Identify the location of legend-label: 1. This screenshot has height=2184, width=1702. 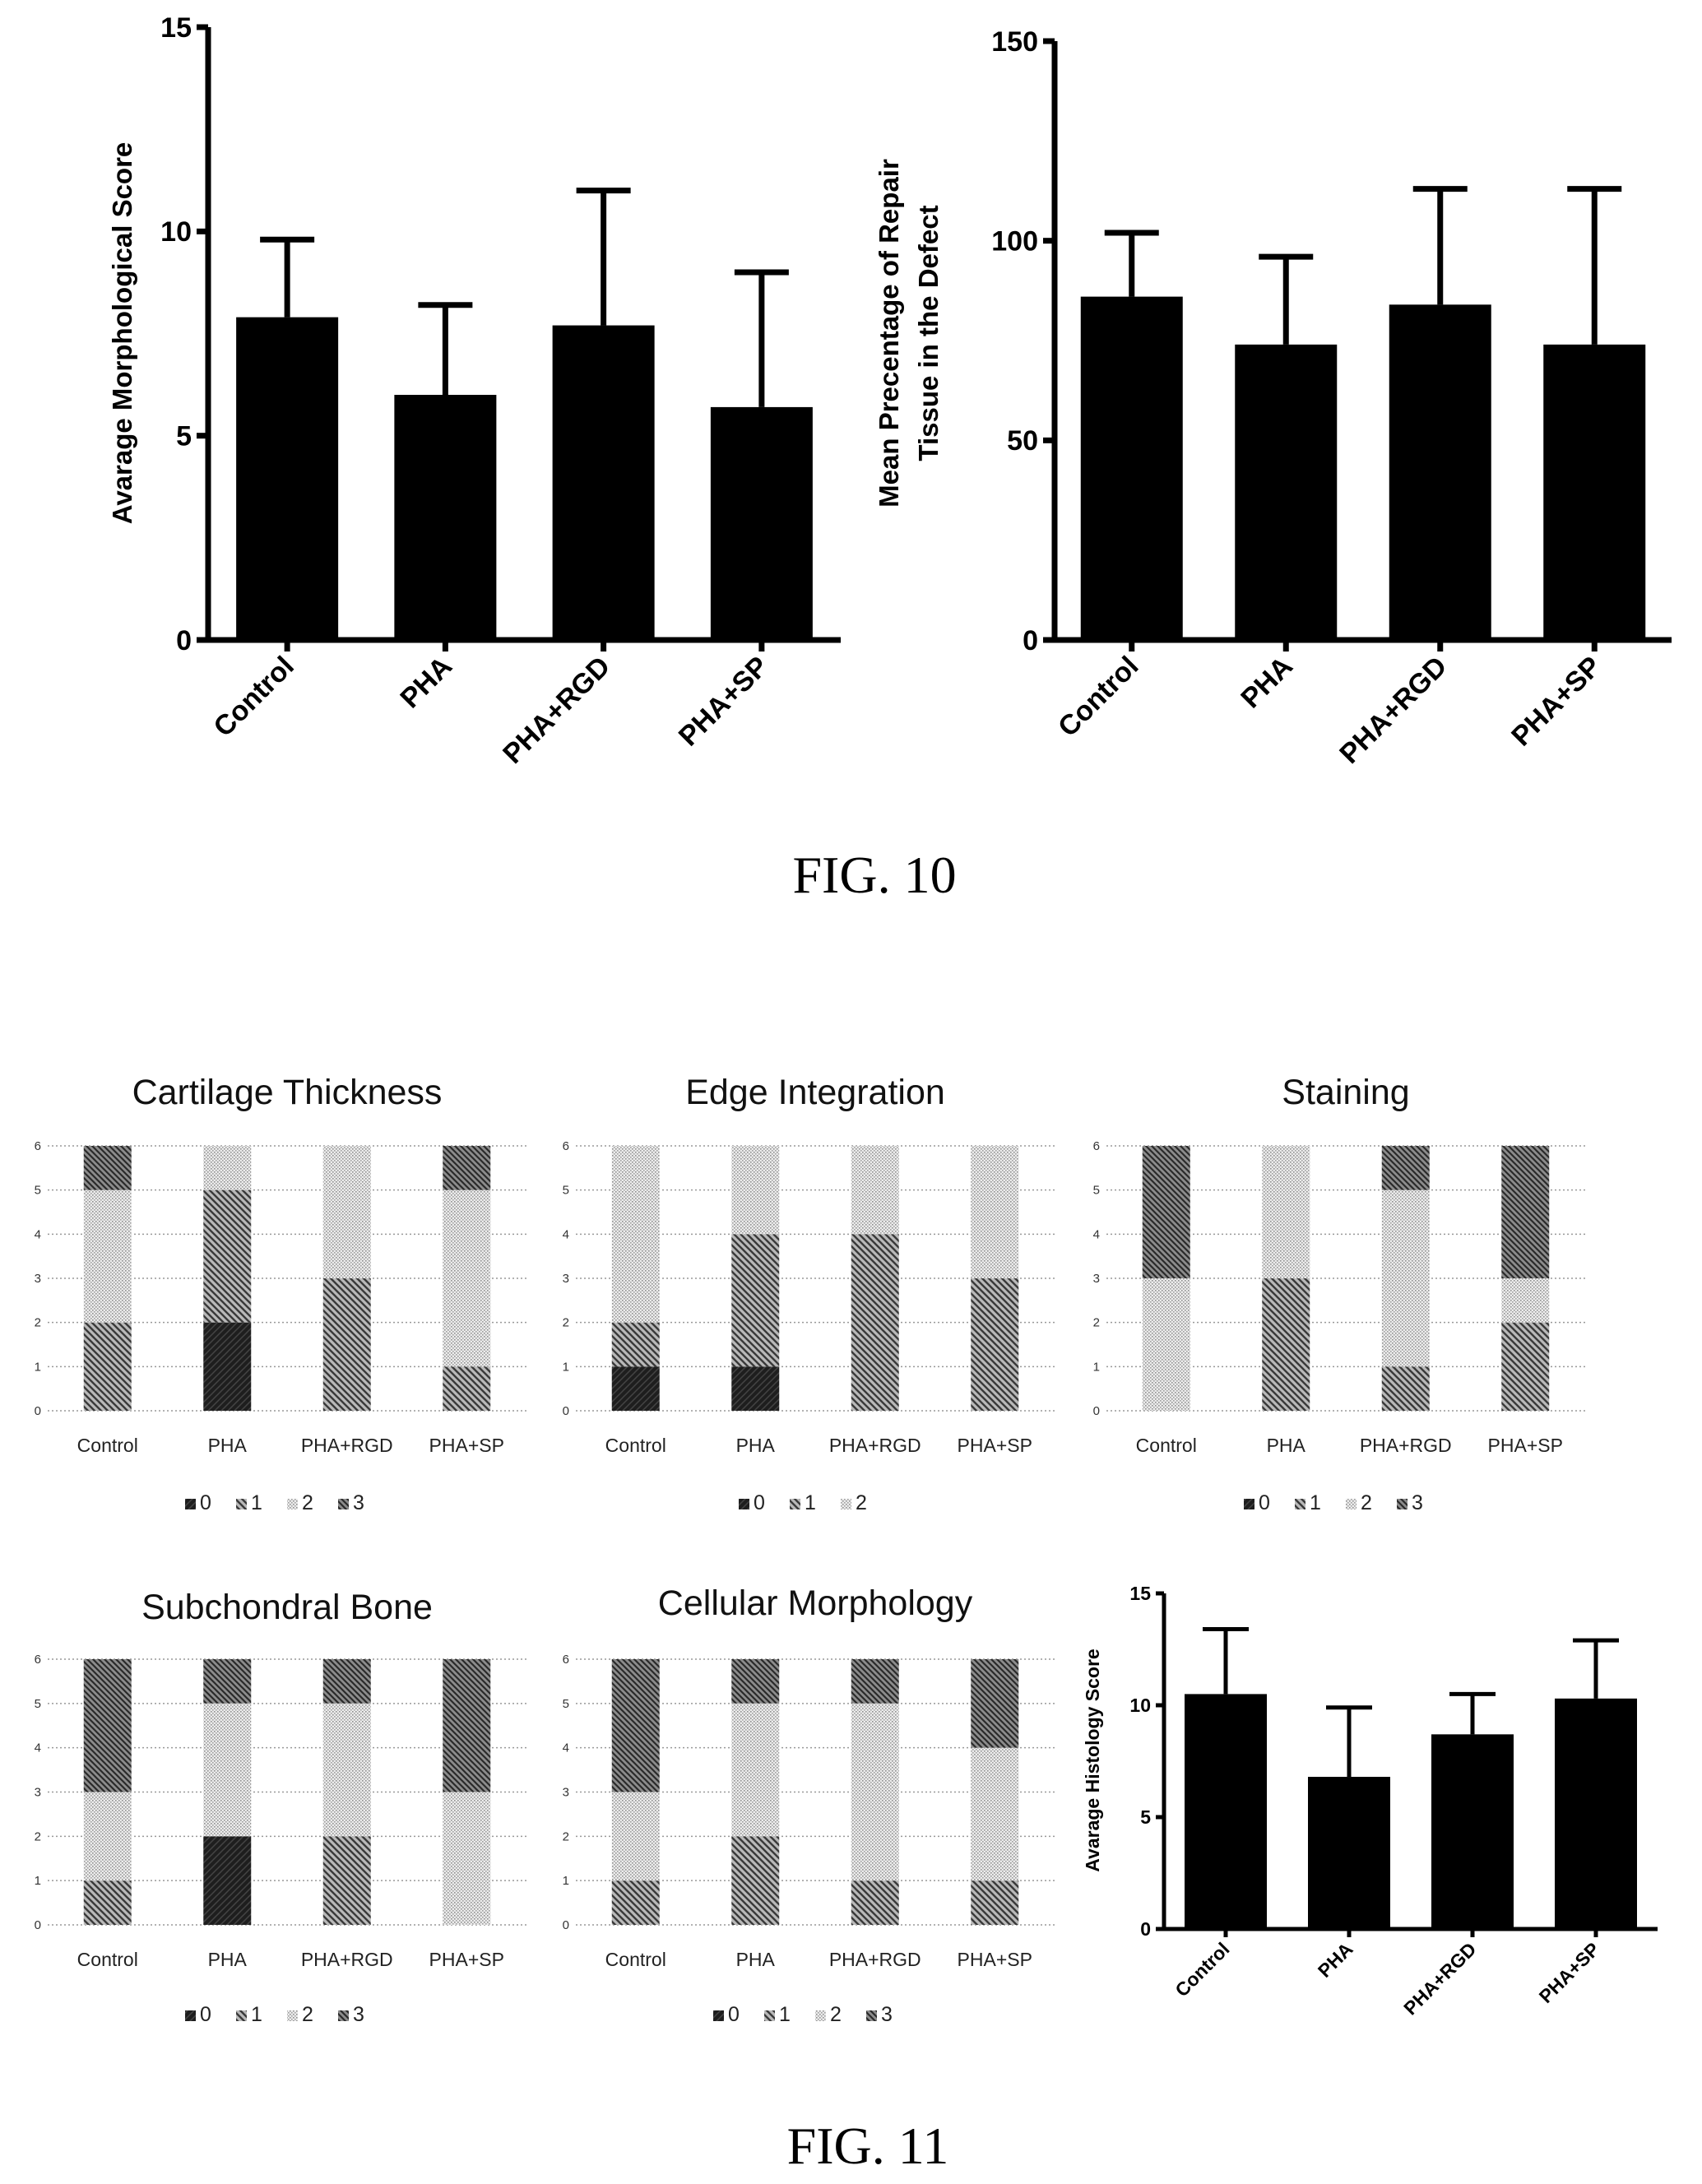
(256, 2014).